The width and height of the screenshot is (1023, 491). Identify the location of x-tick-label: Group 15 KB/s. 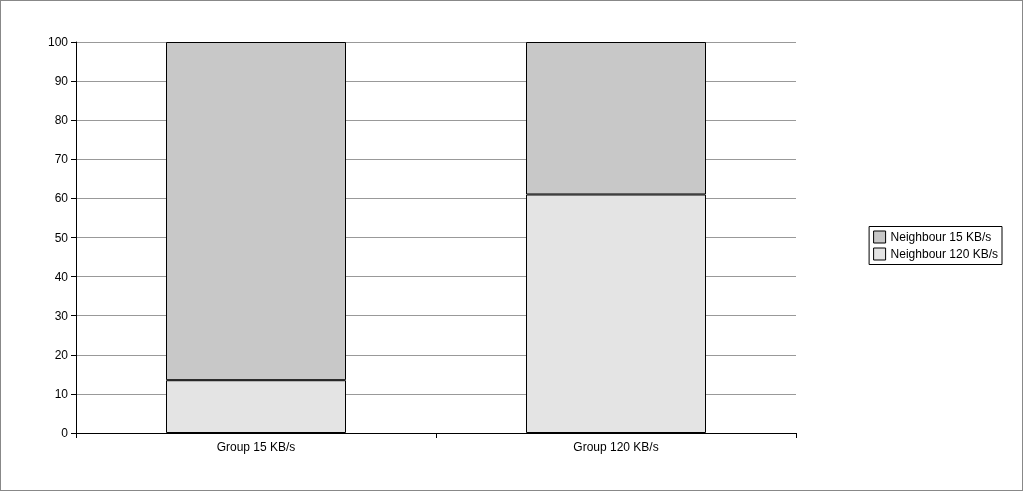
(256, 447).